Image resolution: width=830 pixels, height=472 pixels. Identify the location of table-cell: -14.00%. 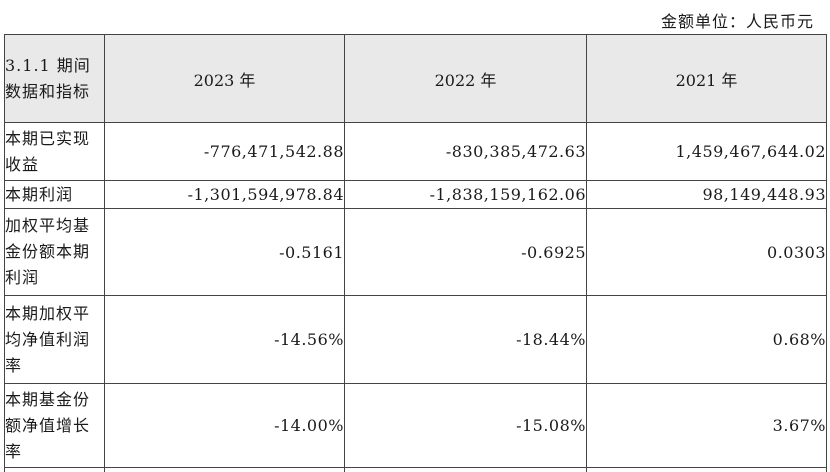
(225, 426).